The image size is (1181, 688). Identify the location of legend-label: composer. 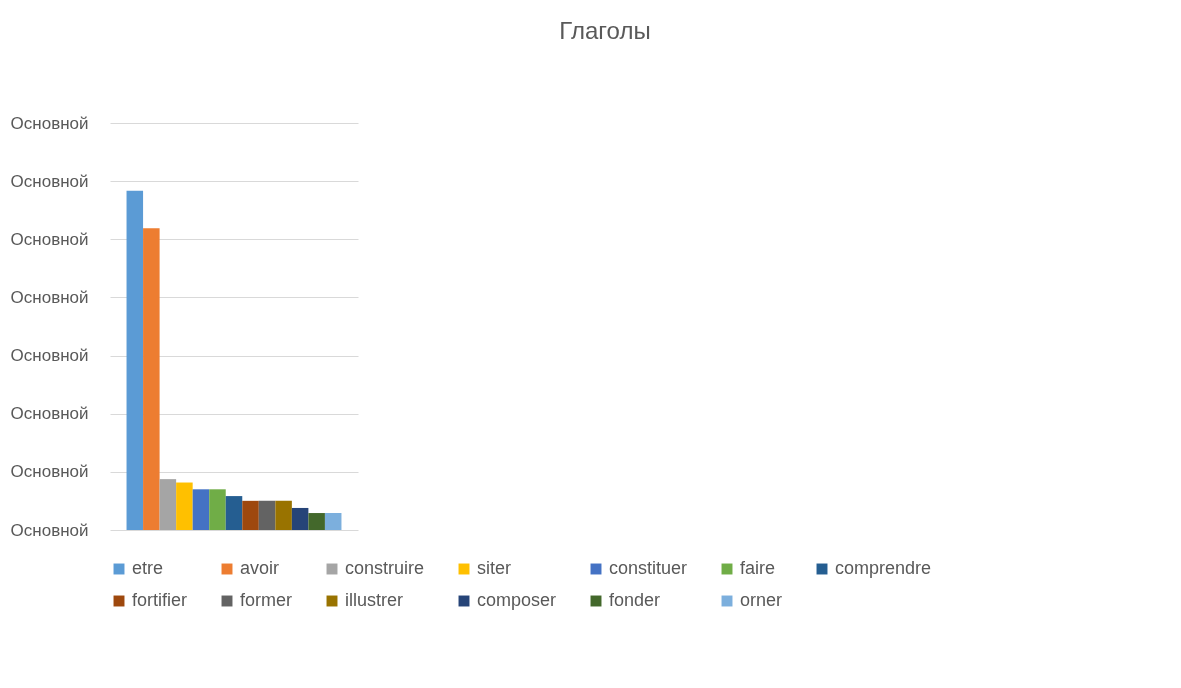
(517, 600).